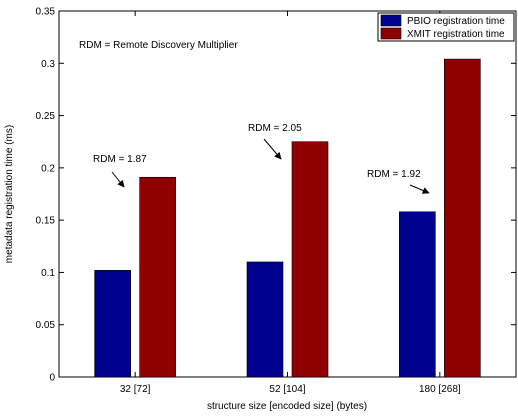 The width and height of the screenshot is (518, 416). I want to click on y-tick-label: 0.3, so click(48, 64).